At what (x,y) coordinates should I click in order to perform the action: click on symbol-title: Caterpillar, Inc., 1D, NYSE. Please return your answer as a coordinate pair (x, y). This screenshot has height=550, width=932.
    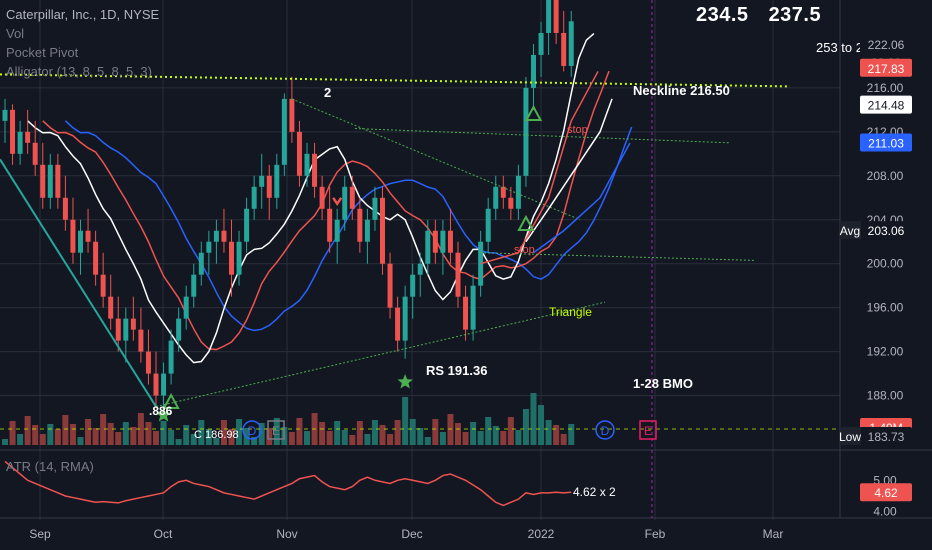
    Looking at the image, I should click on (83, 14).